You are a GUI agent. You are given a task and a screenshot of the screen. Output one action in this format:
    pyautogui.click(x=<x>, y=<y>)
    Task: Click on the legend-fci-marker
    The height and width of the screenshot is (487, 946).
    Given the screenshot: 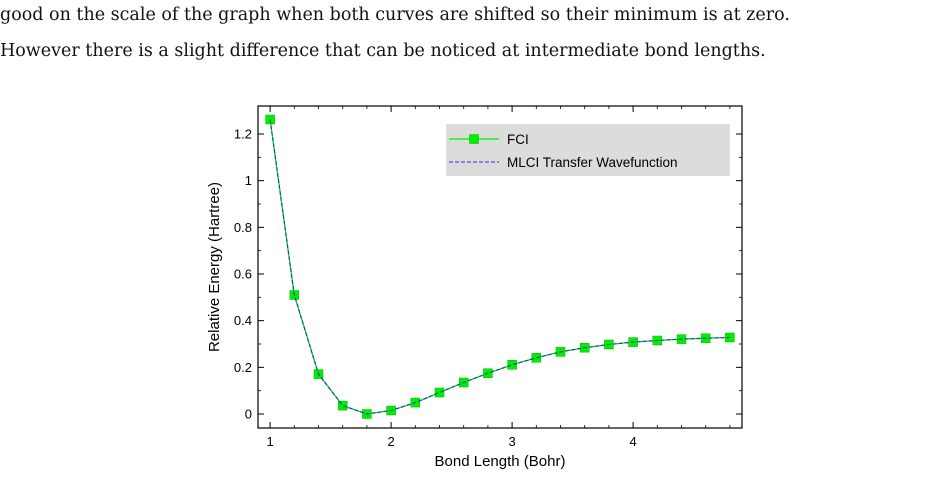 What is the action you would take?
    pyautogui.click(x=474, y=139)
    